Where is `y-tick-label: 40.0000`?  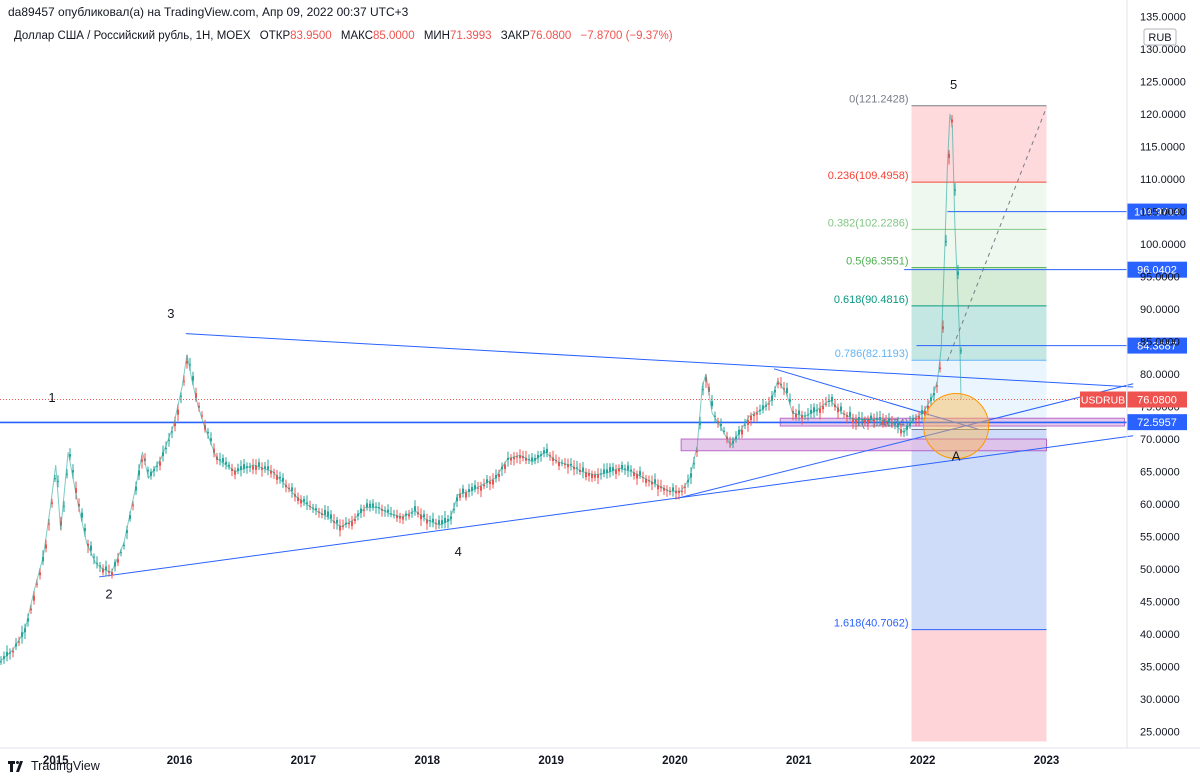
y-tick-label: 40.0000 is located at coordinates (1160, 635).